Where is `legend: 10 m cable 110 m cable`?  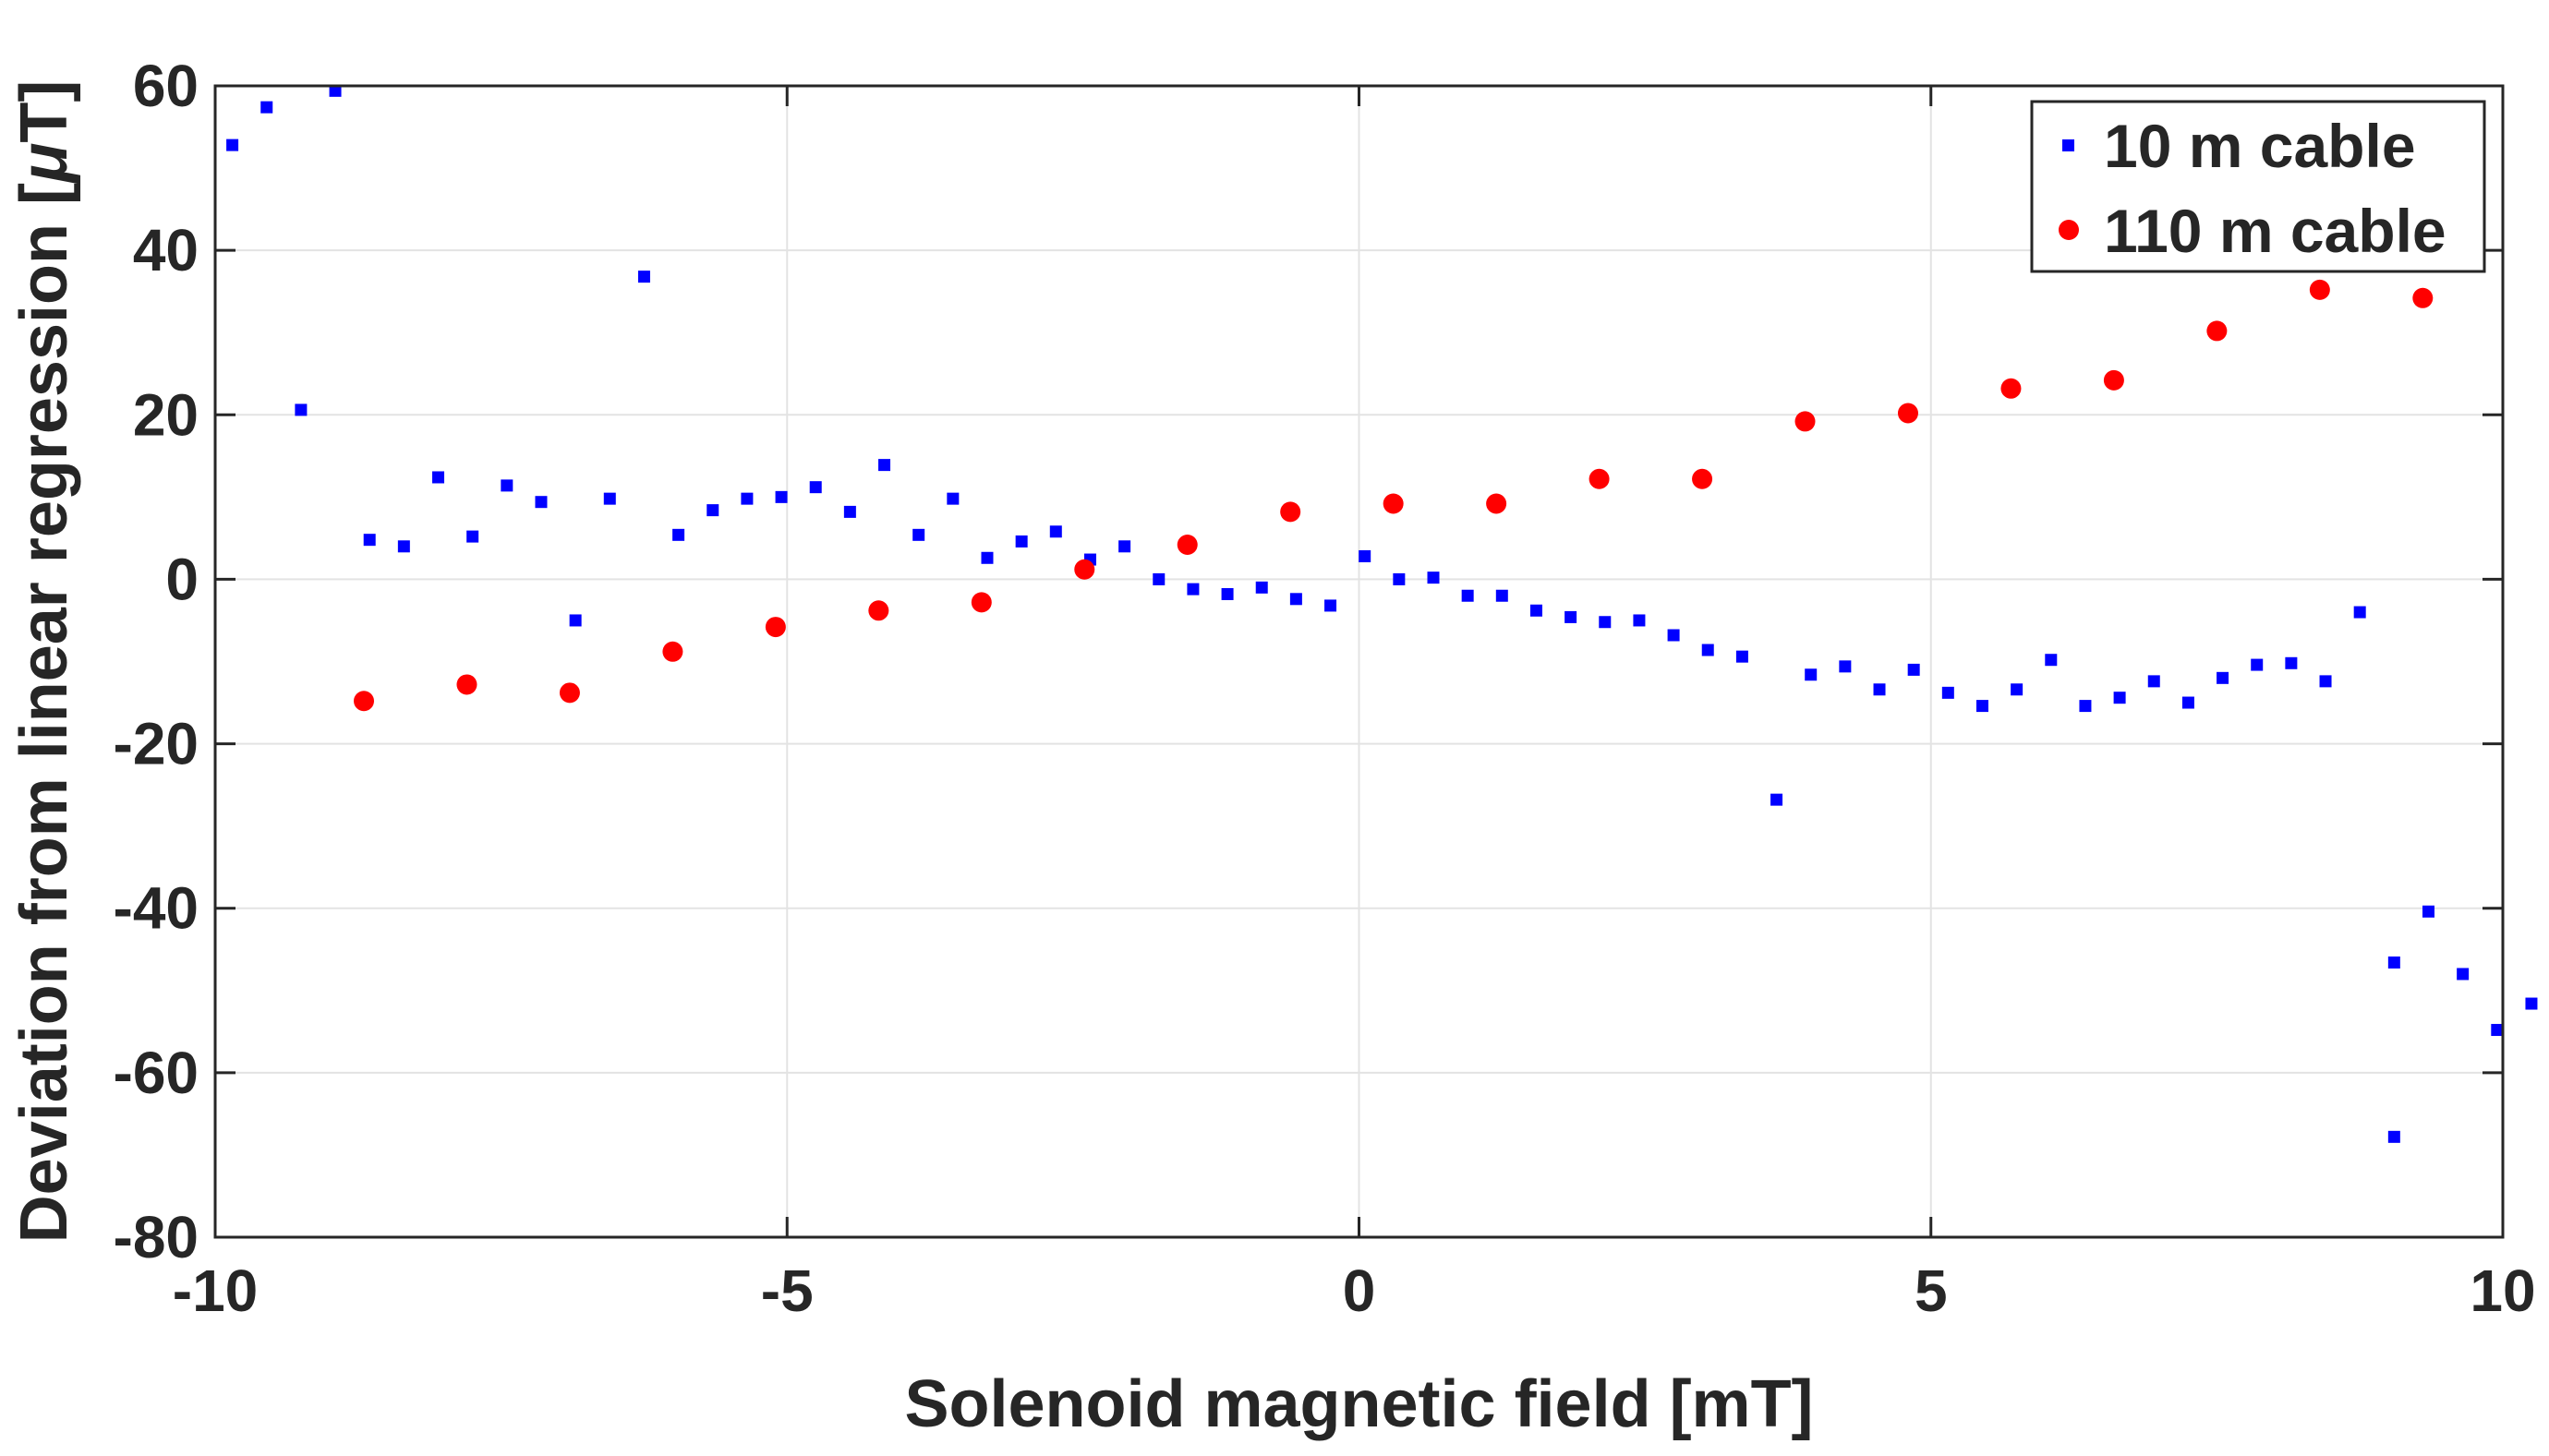 legend: 10 m cable 110 m cable is located at coordinates (2258, 186).